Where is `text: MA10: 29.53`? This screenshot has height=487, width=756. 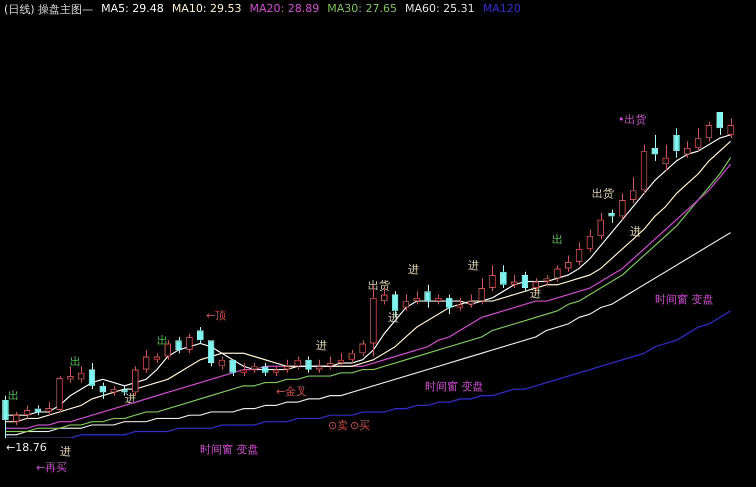 text: MA10: 29.53 is located at coordinates (207, 9).